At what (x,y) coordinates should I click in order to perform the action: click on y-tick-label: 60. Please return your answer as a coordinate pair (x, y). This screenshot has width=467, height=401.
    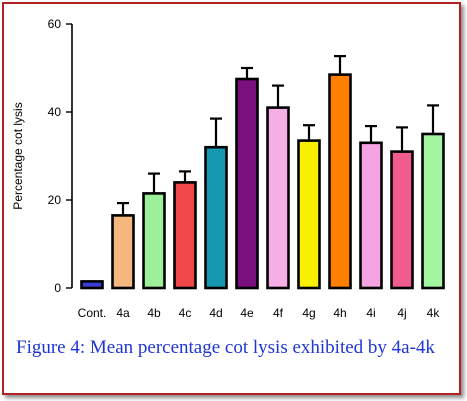
    Looking at the image, I should click on (55, 24).